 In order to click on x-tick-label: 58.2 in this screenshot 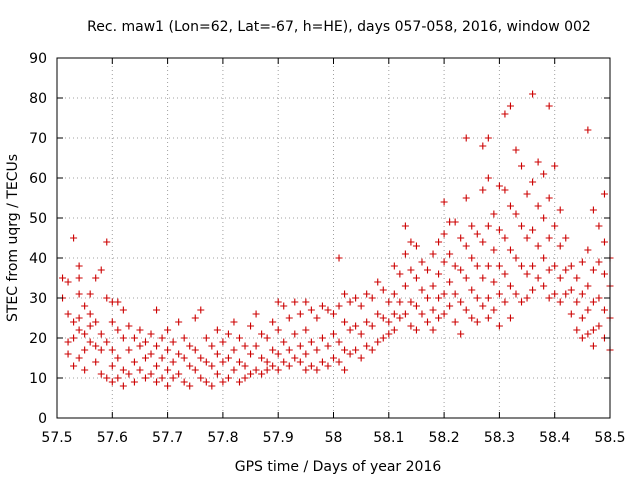, I will do `click(444, 438)`.